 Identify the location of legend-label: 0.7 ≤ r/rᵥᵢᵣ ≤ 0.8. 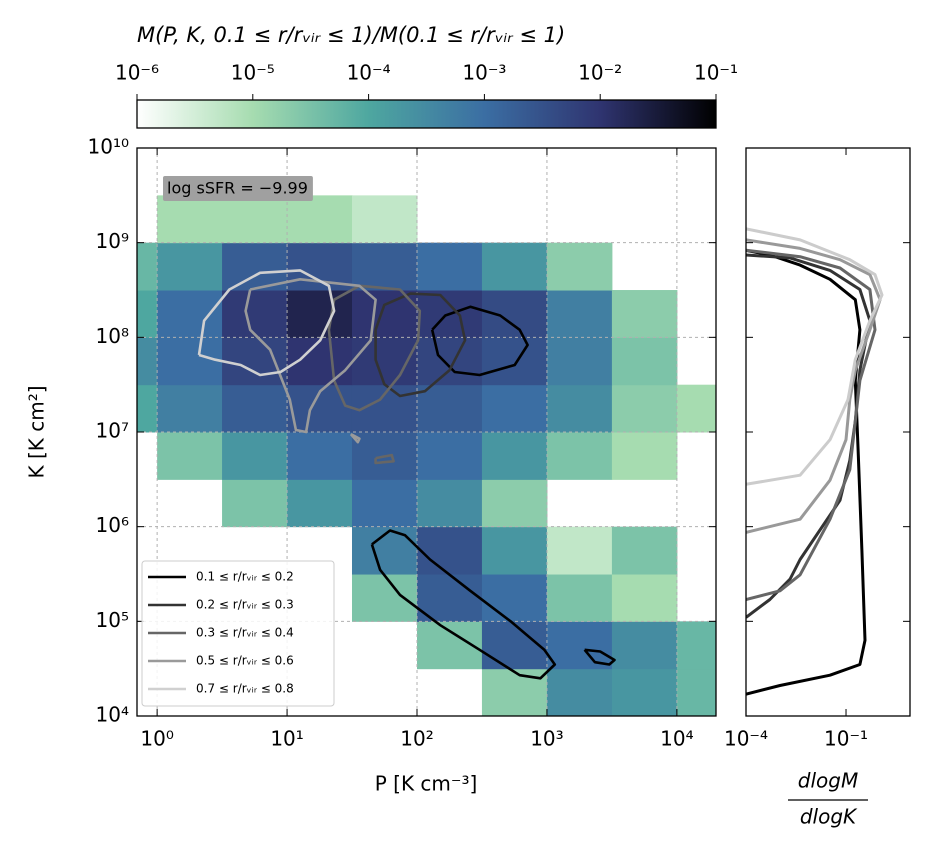
(245, 689).